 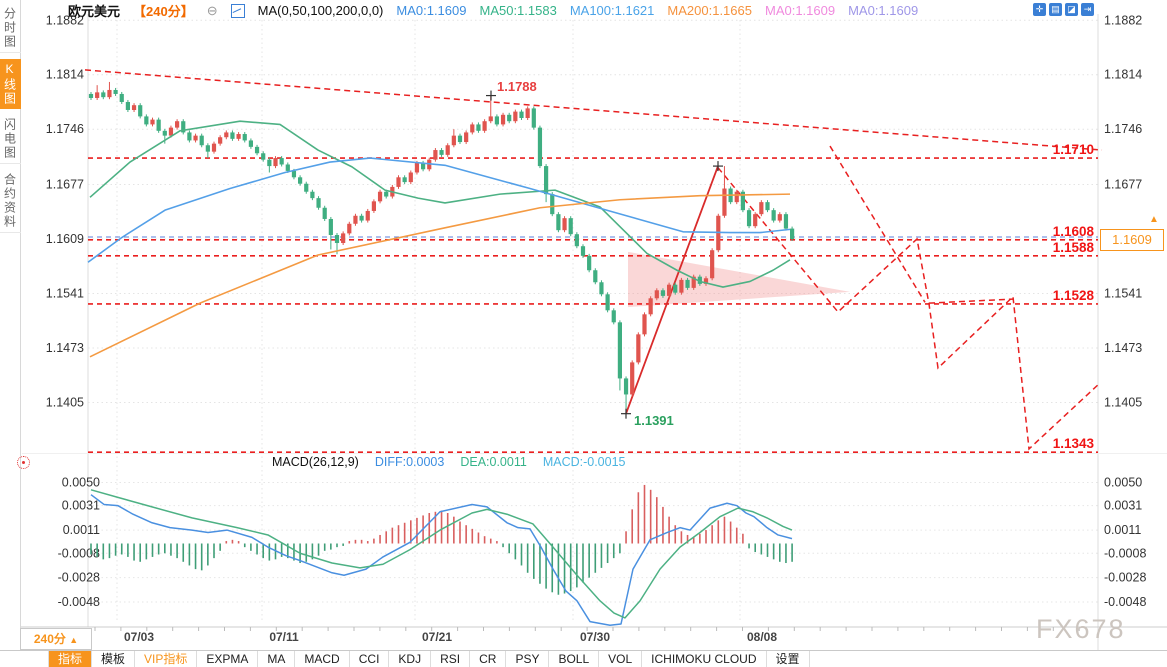 What do you see at coordinates (574, 659) in the screenshot?
I see `toolbar-item-boll: BOLL` at bounding box center [574, 659].